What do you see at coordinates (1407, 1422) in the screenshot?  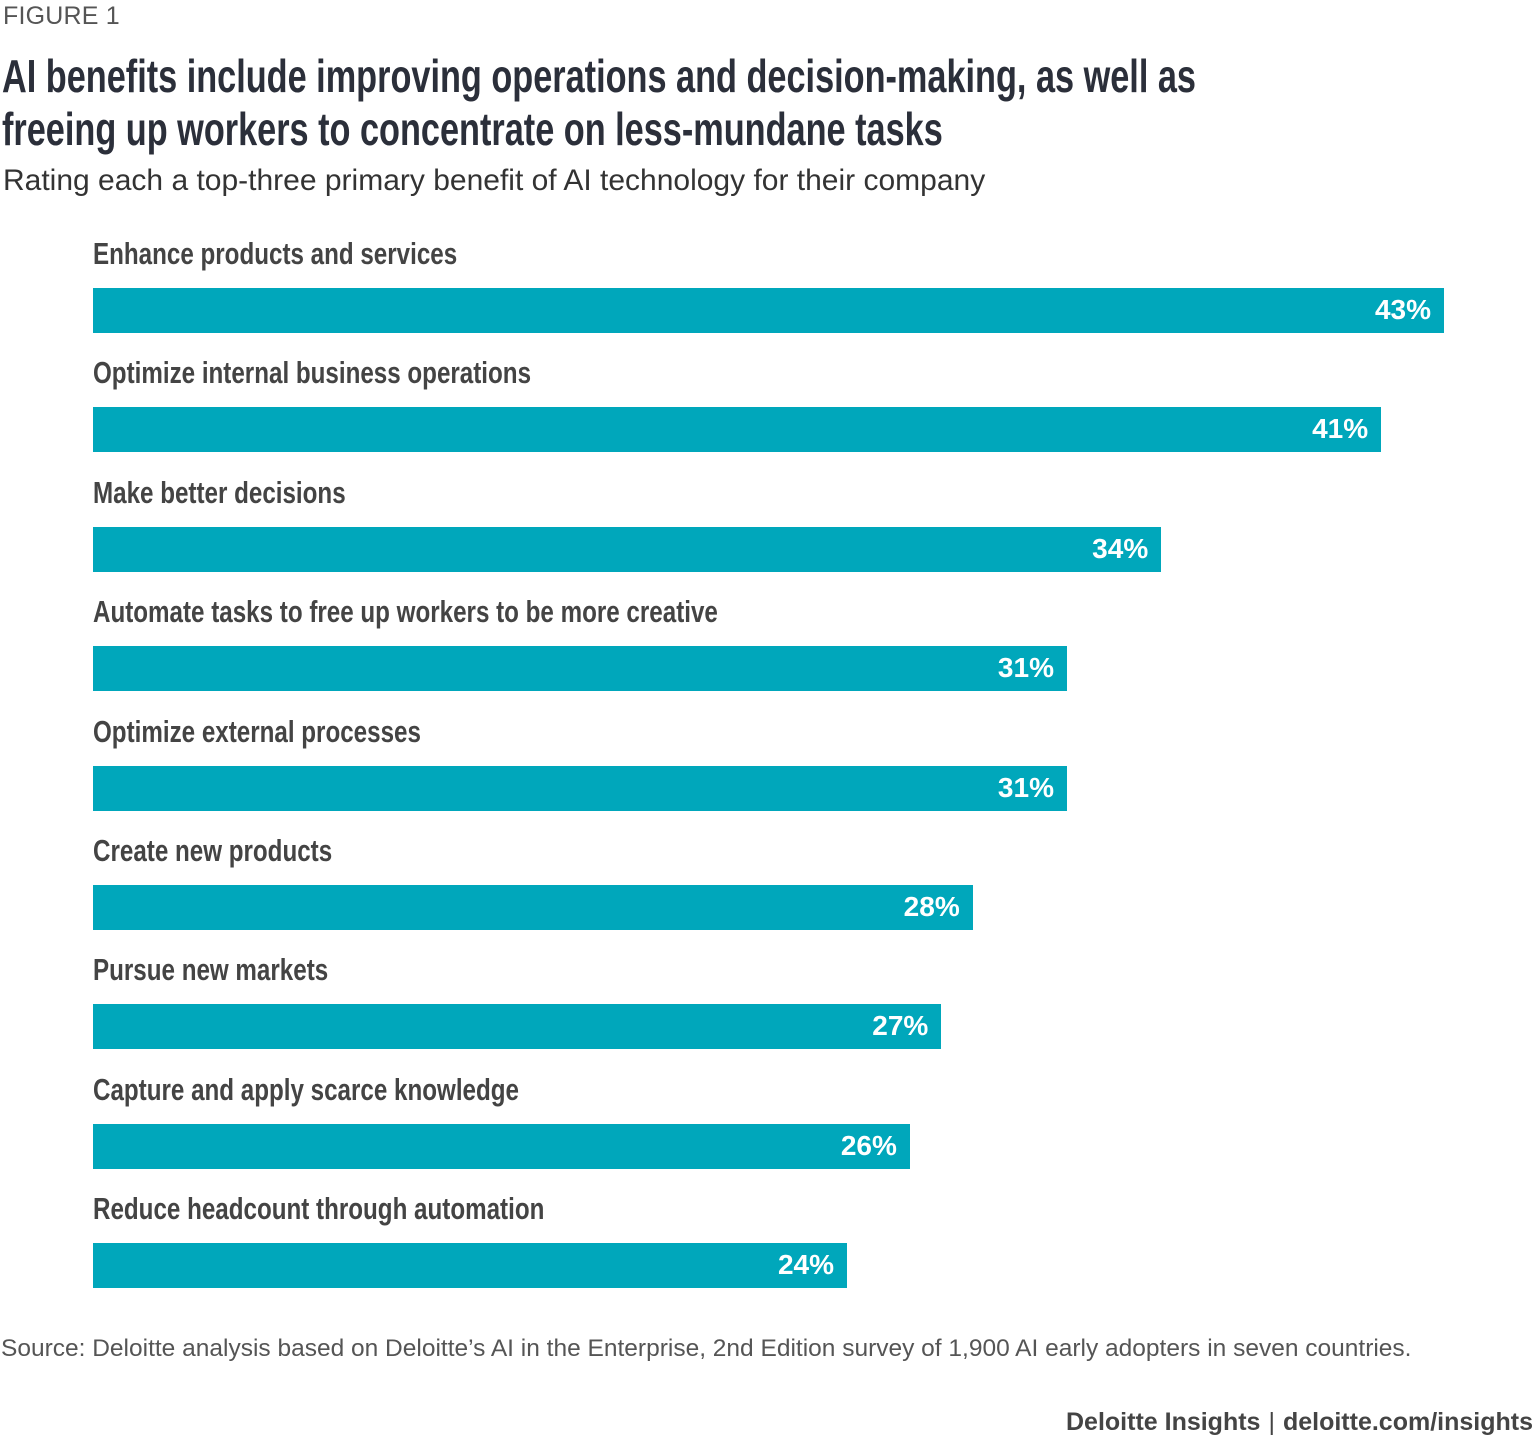 I see `footer-url: deloitte.com/insights` at bounding box center [1407, 1422].